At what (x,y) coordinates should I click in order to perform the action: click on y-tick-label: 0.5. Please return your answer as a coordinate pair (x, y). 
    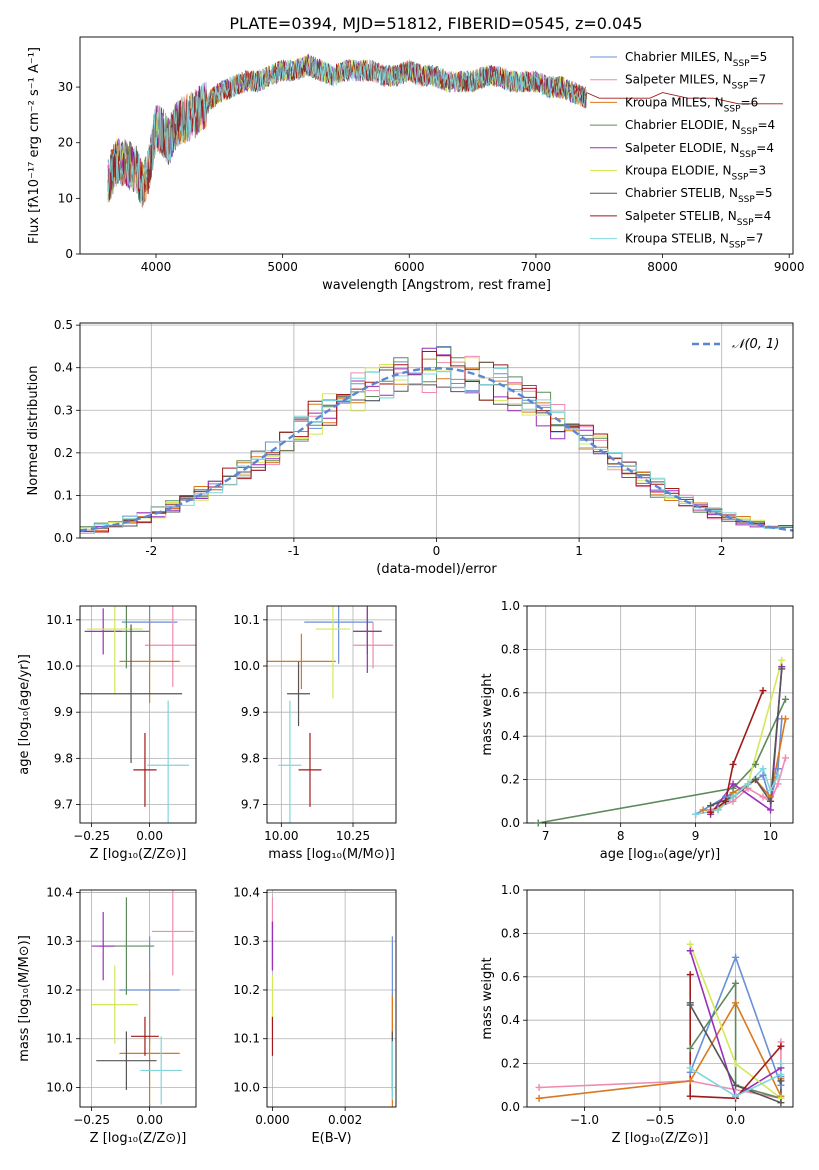
    Looking at the image, I should click on (63, 325).